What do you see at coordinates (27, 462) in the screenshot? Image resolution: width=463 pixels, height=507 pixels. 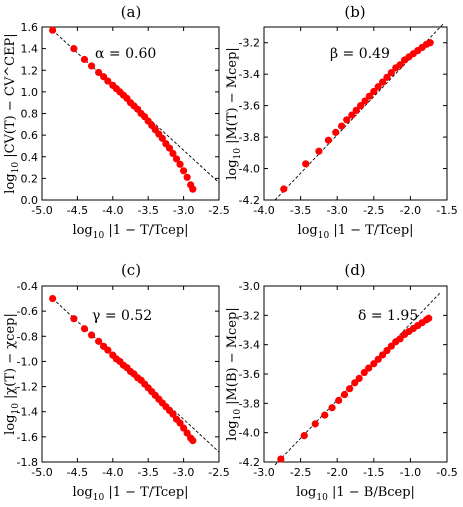 I see `panel-c-y-tick-label: -1.8` at bounding box center [27, 462].